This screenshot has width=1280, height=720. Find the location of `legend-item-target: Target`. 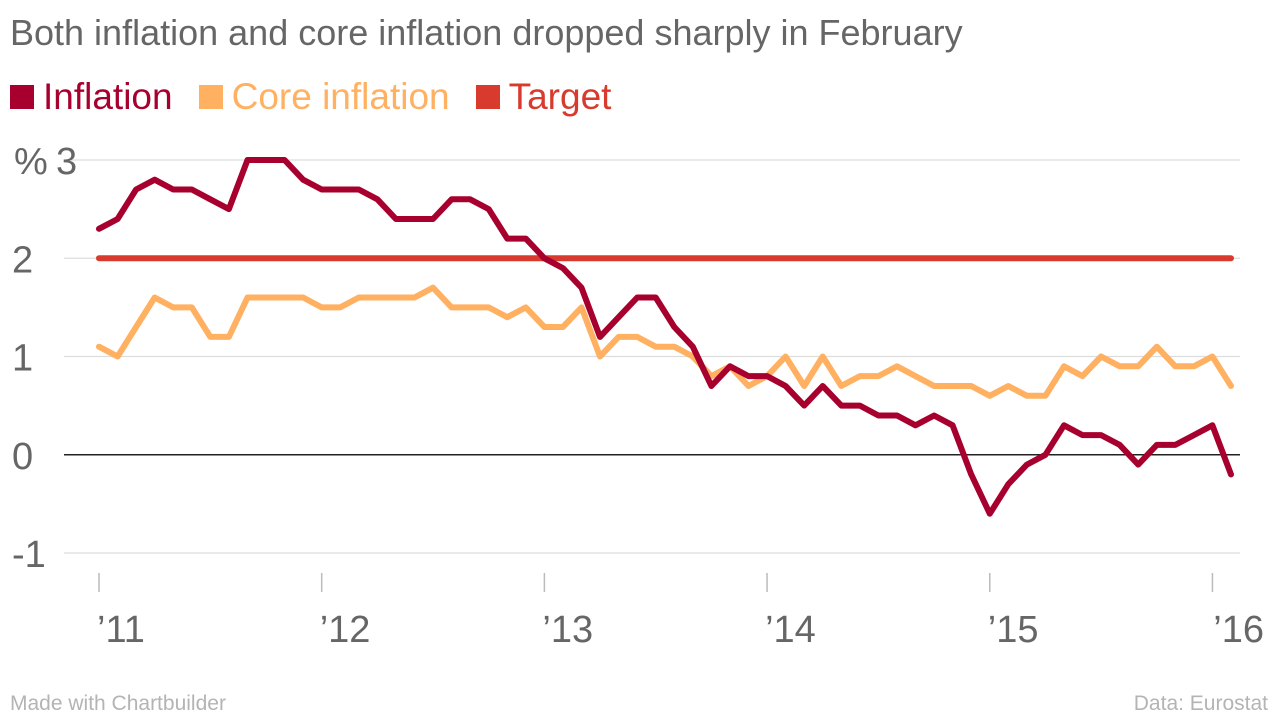

legend-item-target: Target is located at coordinates (543, 97).